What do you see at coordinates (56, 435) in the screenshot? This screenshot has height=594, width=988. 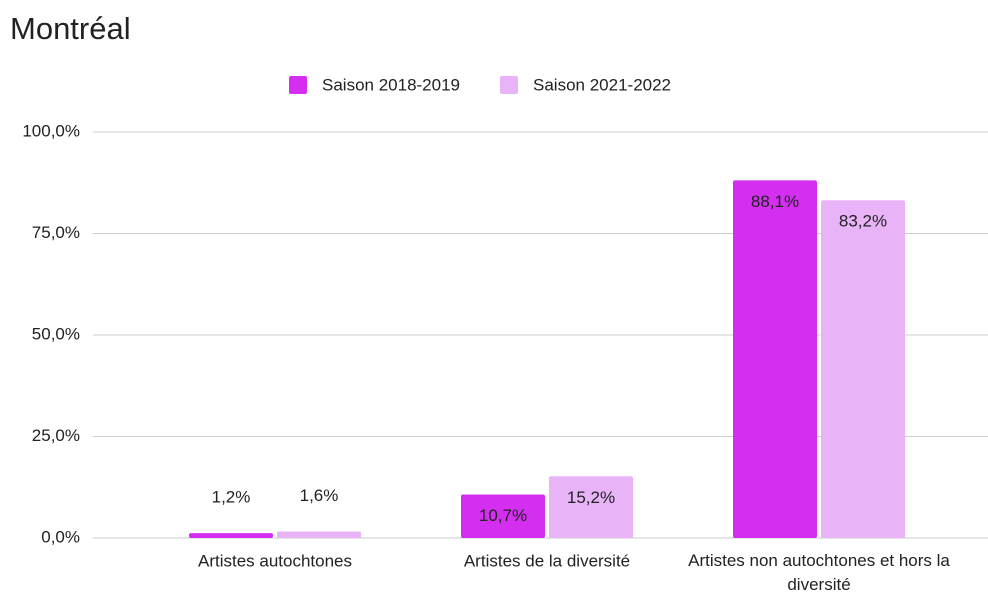 I see `y-tick-label: 25,0%` at bounding box center [56, 435].